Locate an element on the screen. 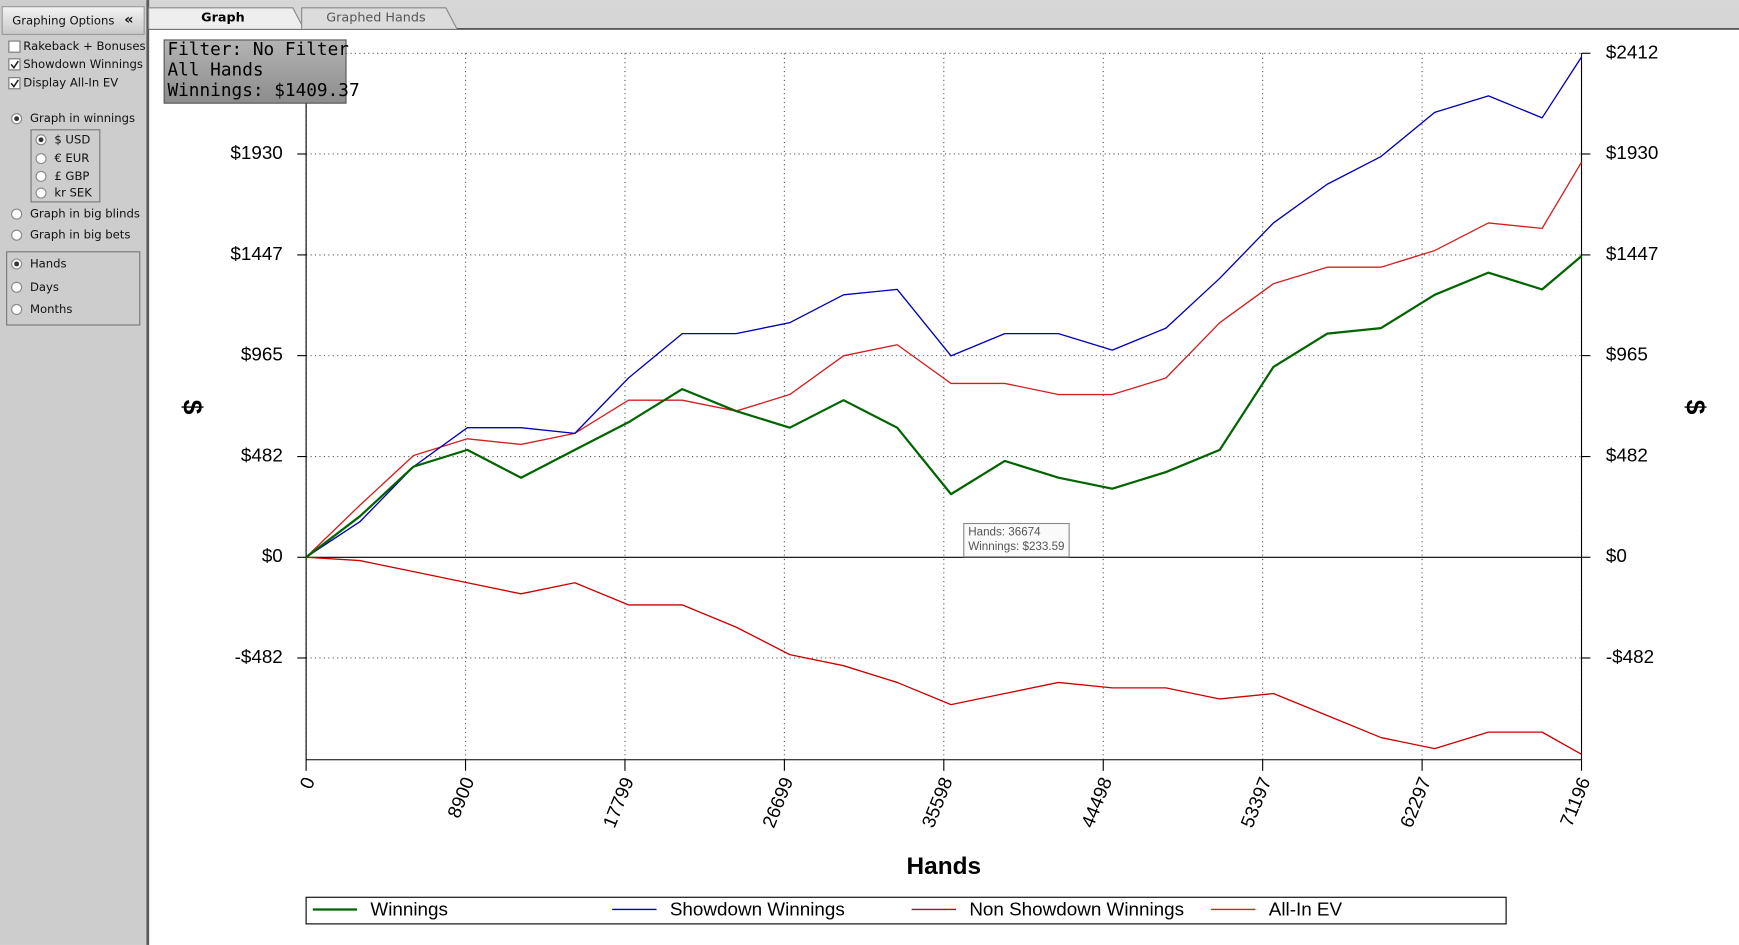  checkbox-label: Rakeback + Bonuses is located at coordinates (84, 46).